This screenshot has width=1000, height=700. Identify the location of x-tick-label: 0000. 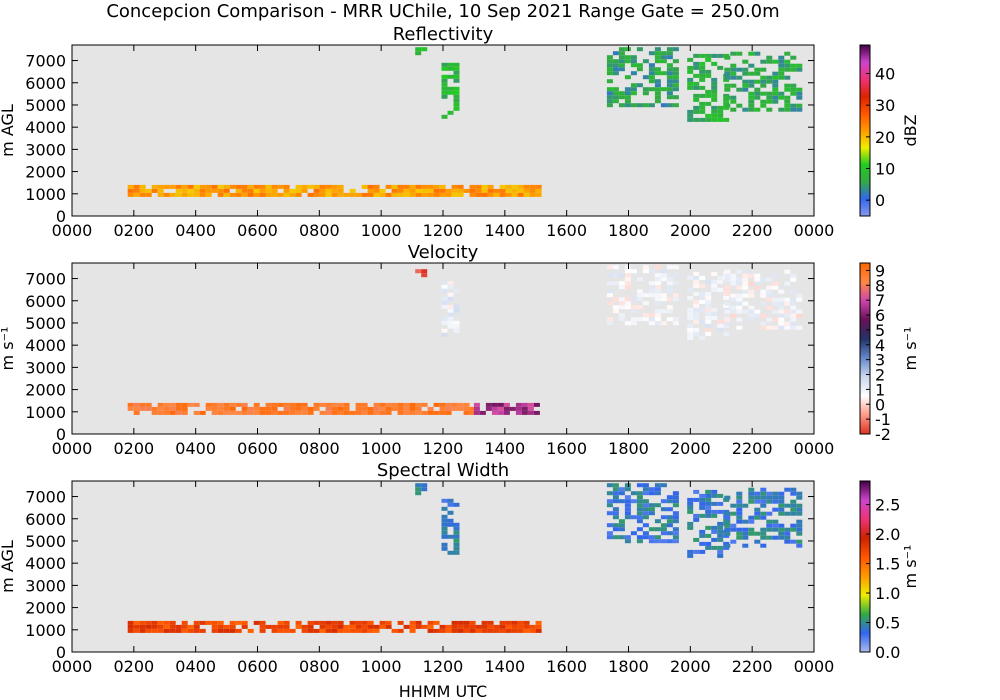
(72, 666).